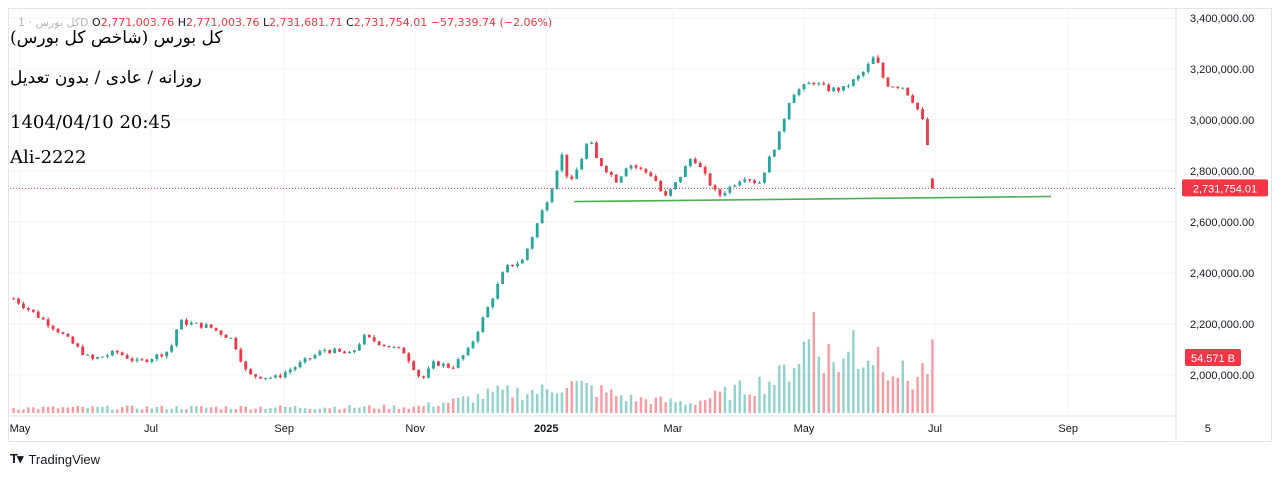 The width and height of the screenshot is (1282, 477). What do you see at coordinates (1225, 189) in the screenshot?
I see `current-price-label: 2,731,754.01` at bounding box center [1225, 189].